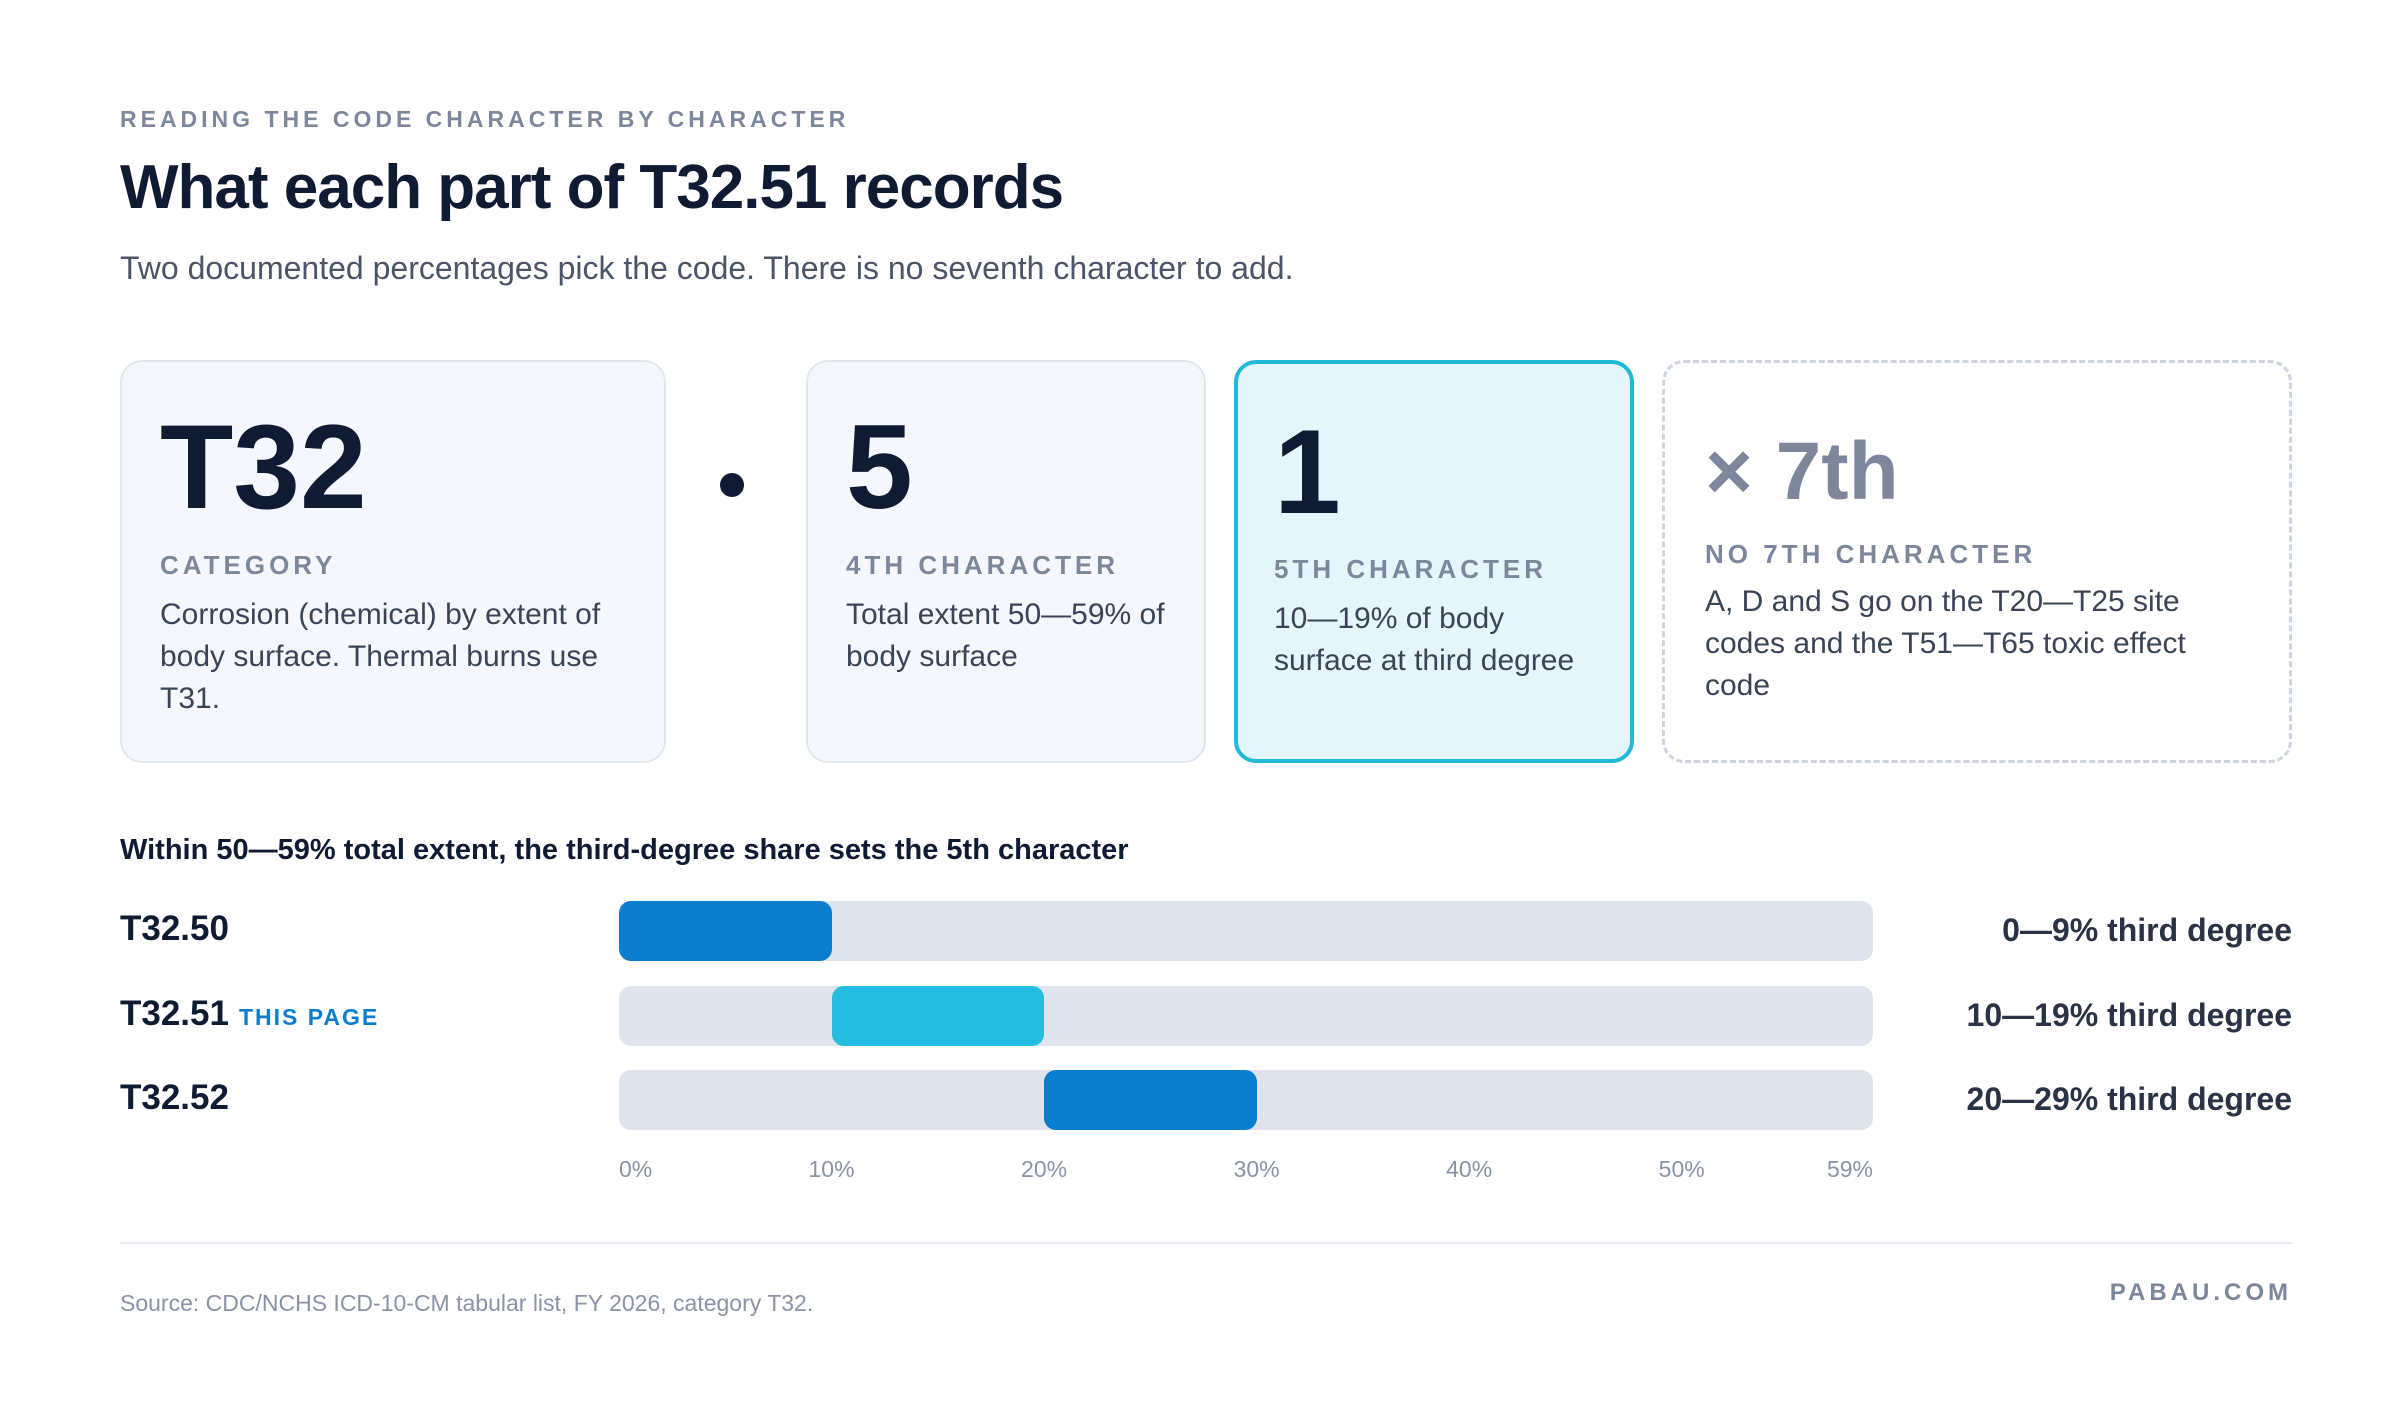 The image size is (2400, 1412). Describe the element at coordinates (732, 485) in the screenshot. I see `separator-dot` at that location.